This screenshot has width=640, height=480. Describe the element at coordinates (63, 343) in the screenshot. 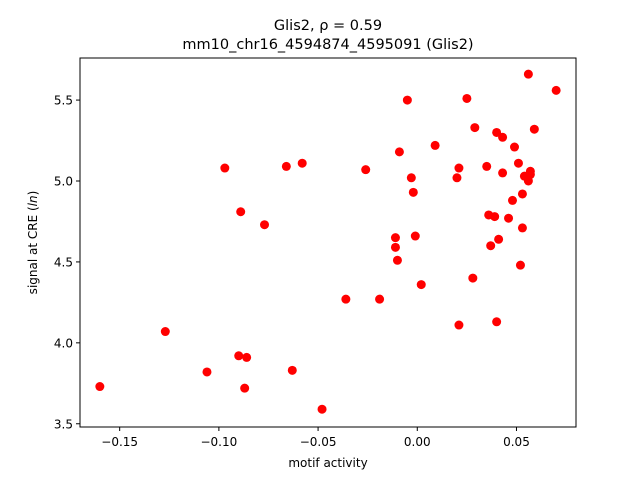

I see `y-tick-label: 4.0` at that location.